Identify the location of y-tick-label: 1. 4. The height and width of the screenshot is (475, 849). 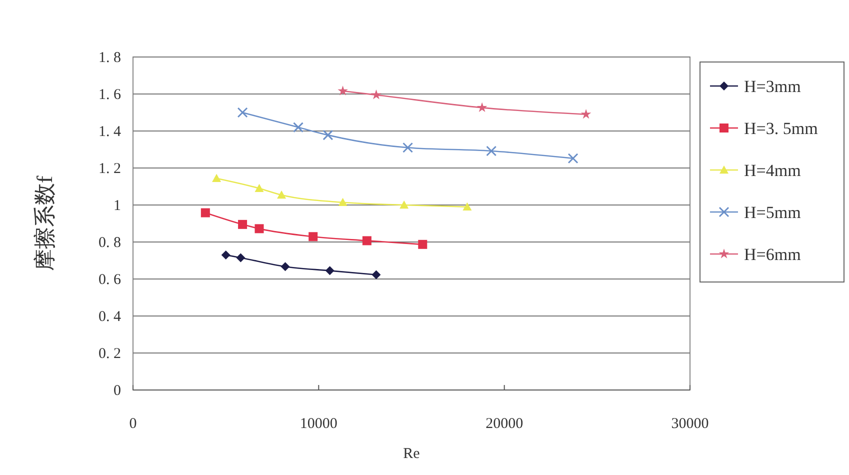
(110, 132).